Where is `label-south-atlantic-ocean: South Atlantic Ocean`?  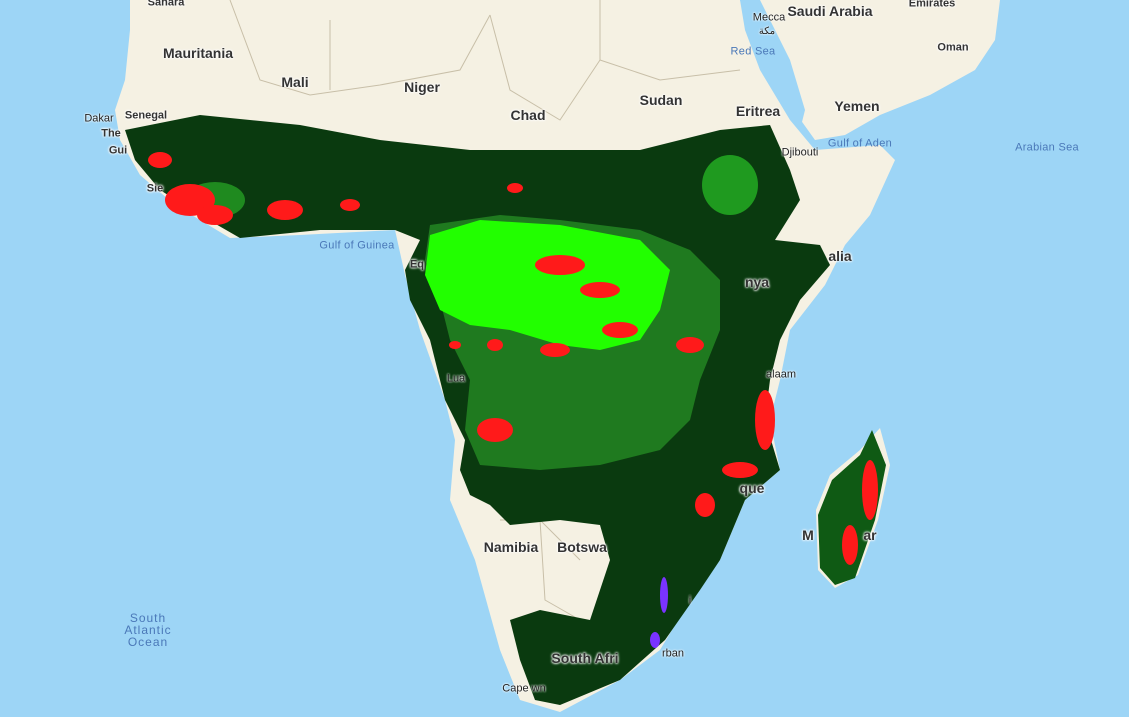
label-south-atlantic-ocean: South Atlantic Ocean is located at coordinates (147, 630).